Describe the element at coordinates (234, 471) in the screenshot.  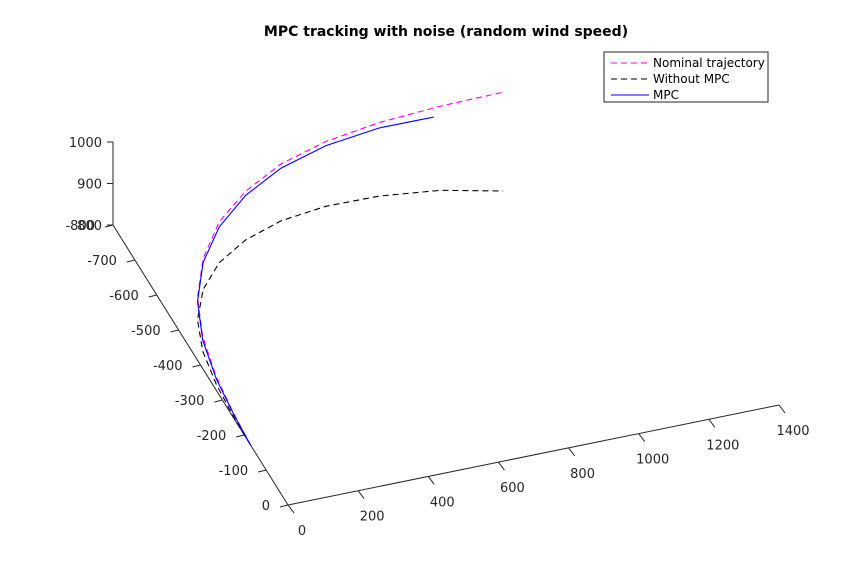
I see `y-tick-label: -100` at that location.